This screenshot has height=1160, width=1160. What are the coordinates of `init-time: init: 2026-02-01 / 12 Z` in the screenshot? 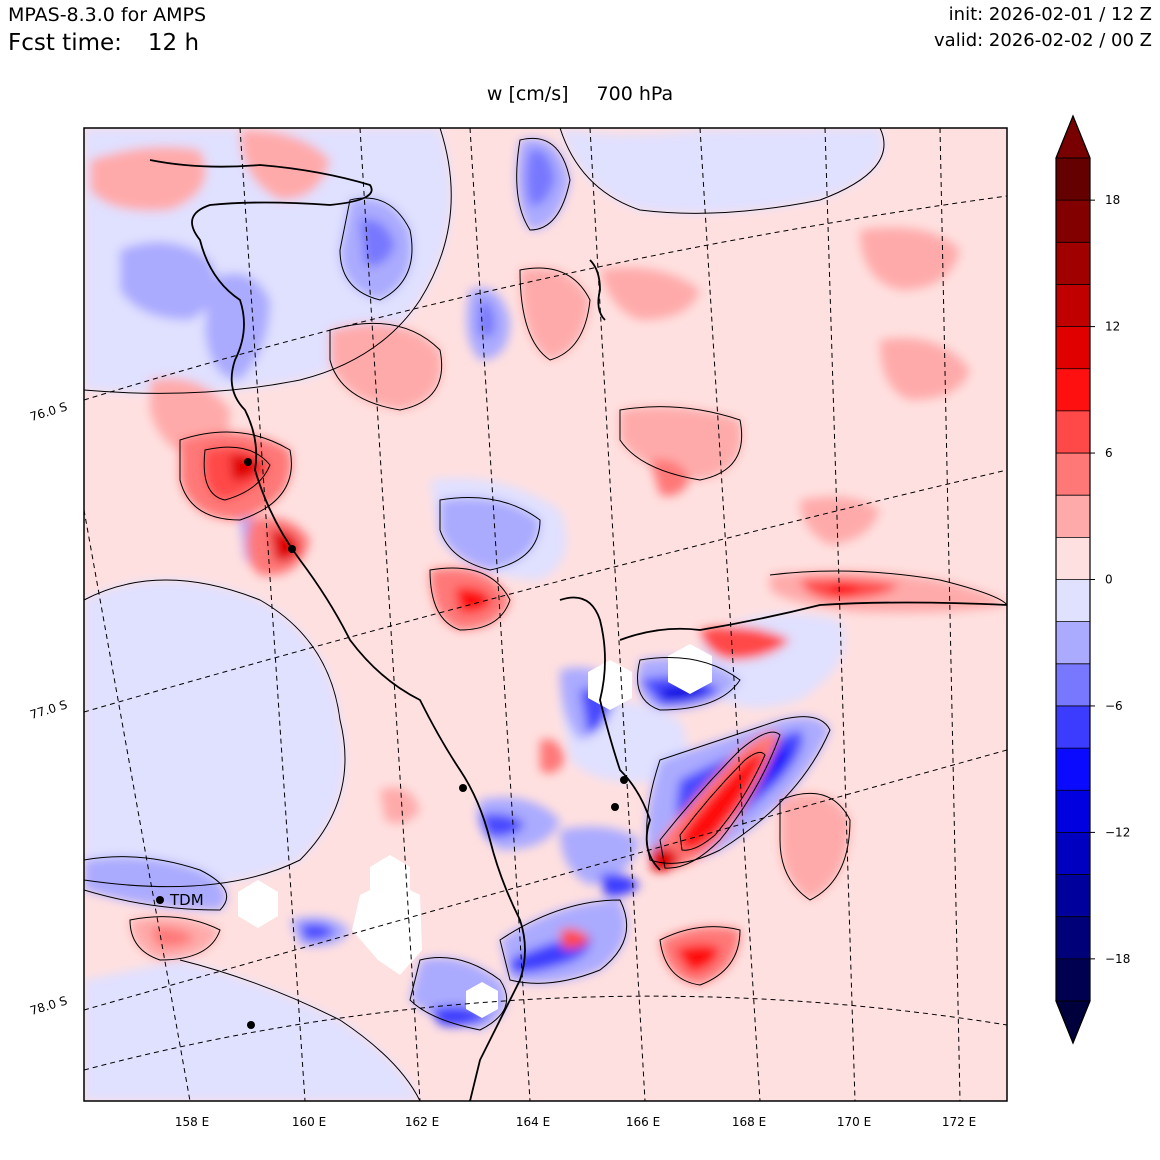 It's located at (1050, 14).